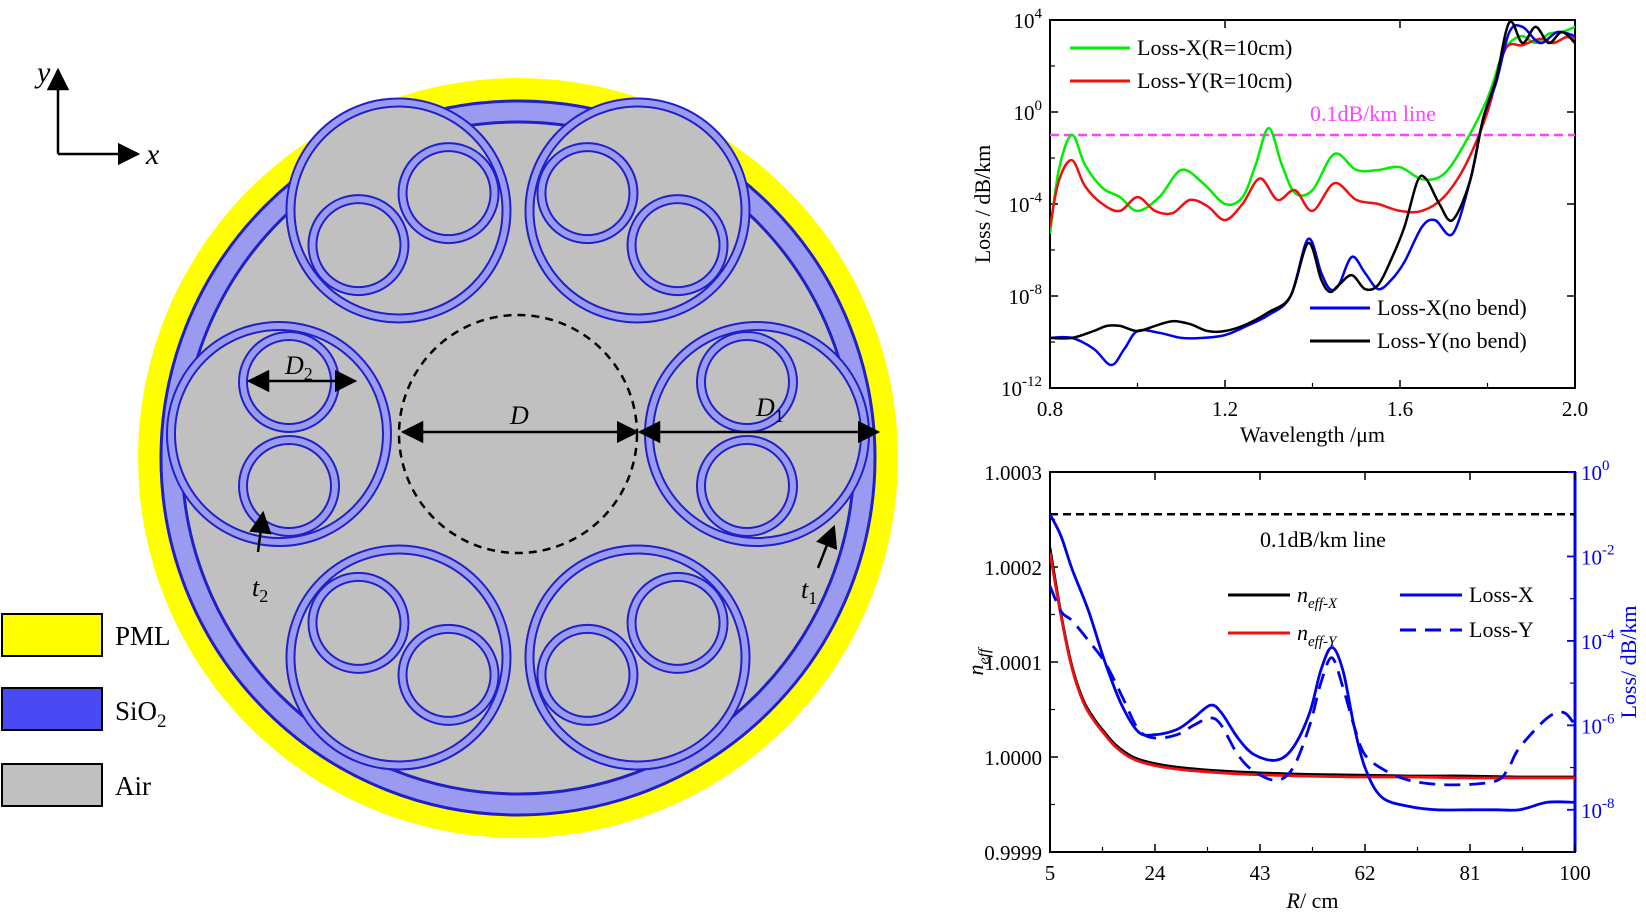 Image resolution: width=1646 pixels, height=912 pixels. I want to click on legend-label-2: neff-Y, so click(1317, 635).